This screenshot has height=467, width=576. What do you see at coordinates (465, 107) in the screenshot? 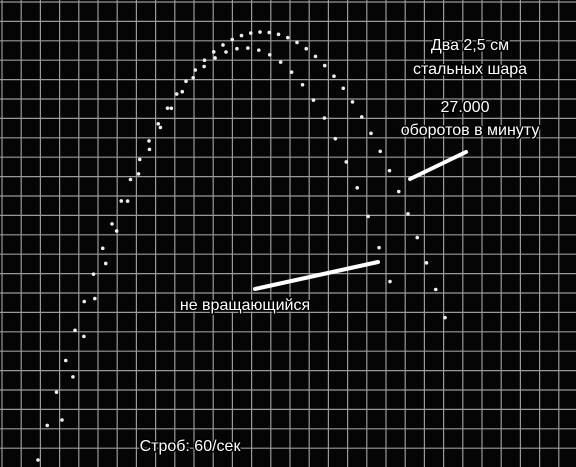
I see `caption-text: 27.000` at bounding box center [465, 107].